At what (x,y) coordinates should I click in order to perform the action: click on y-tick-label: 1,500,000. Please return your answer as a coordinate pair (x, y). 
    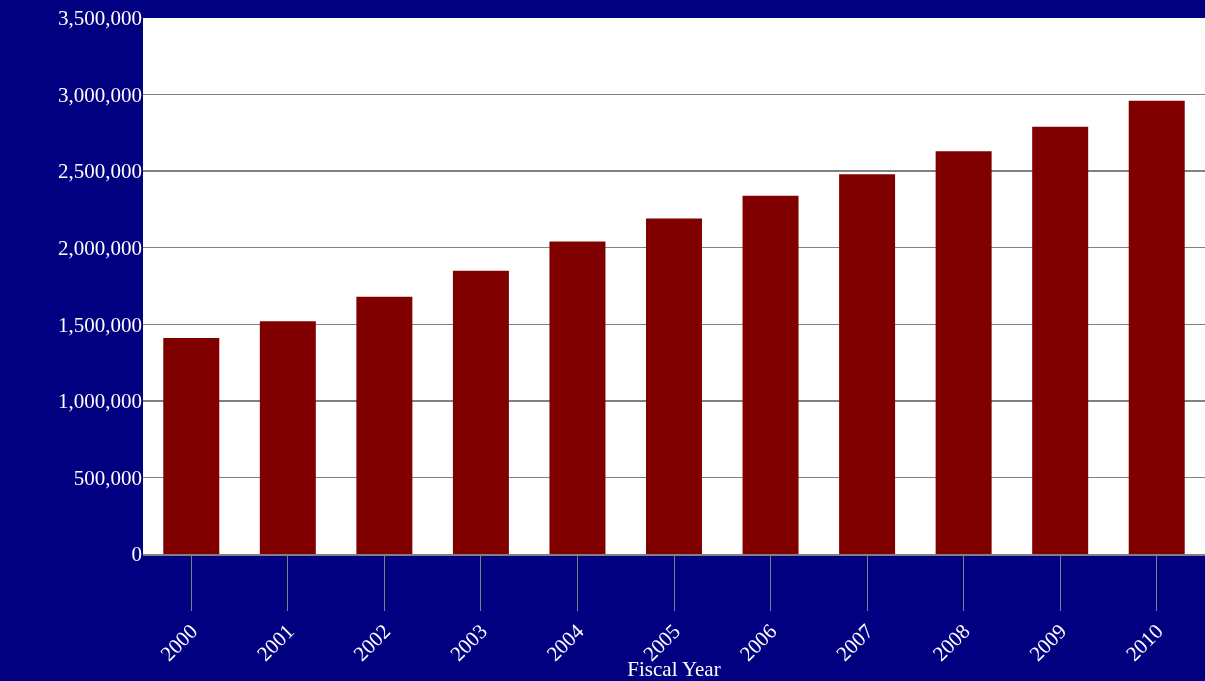
    Looking at the image, I should click on (100, 324).